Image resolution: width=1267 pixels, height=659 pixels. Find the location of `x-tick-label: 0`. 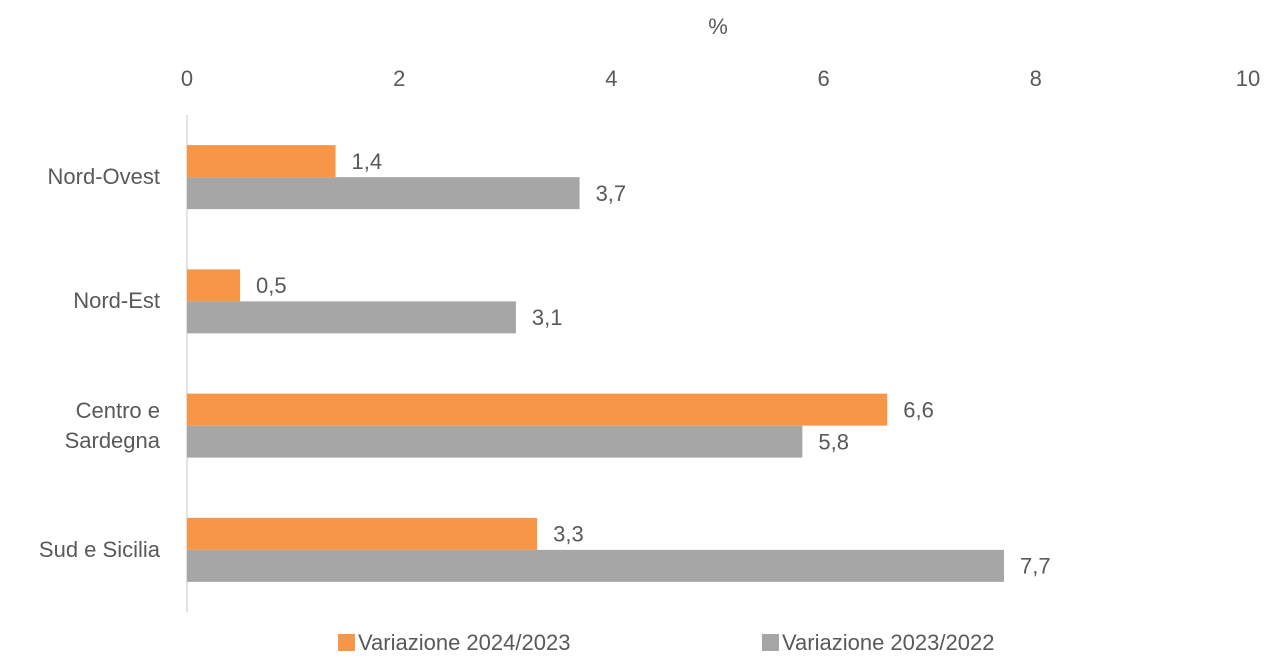

x-tick-label: 0 is located at coordinates (187, 78).